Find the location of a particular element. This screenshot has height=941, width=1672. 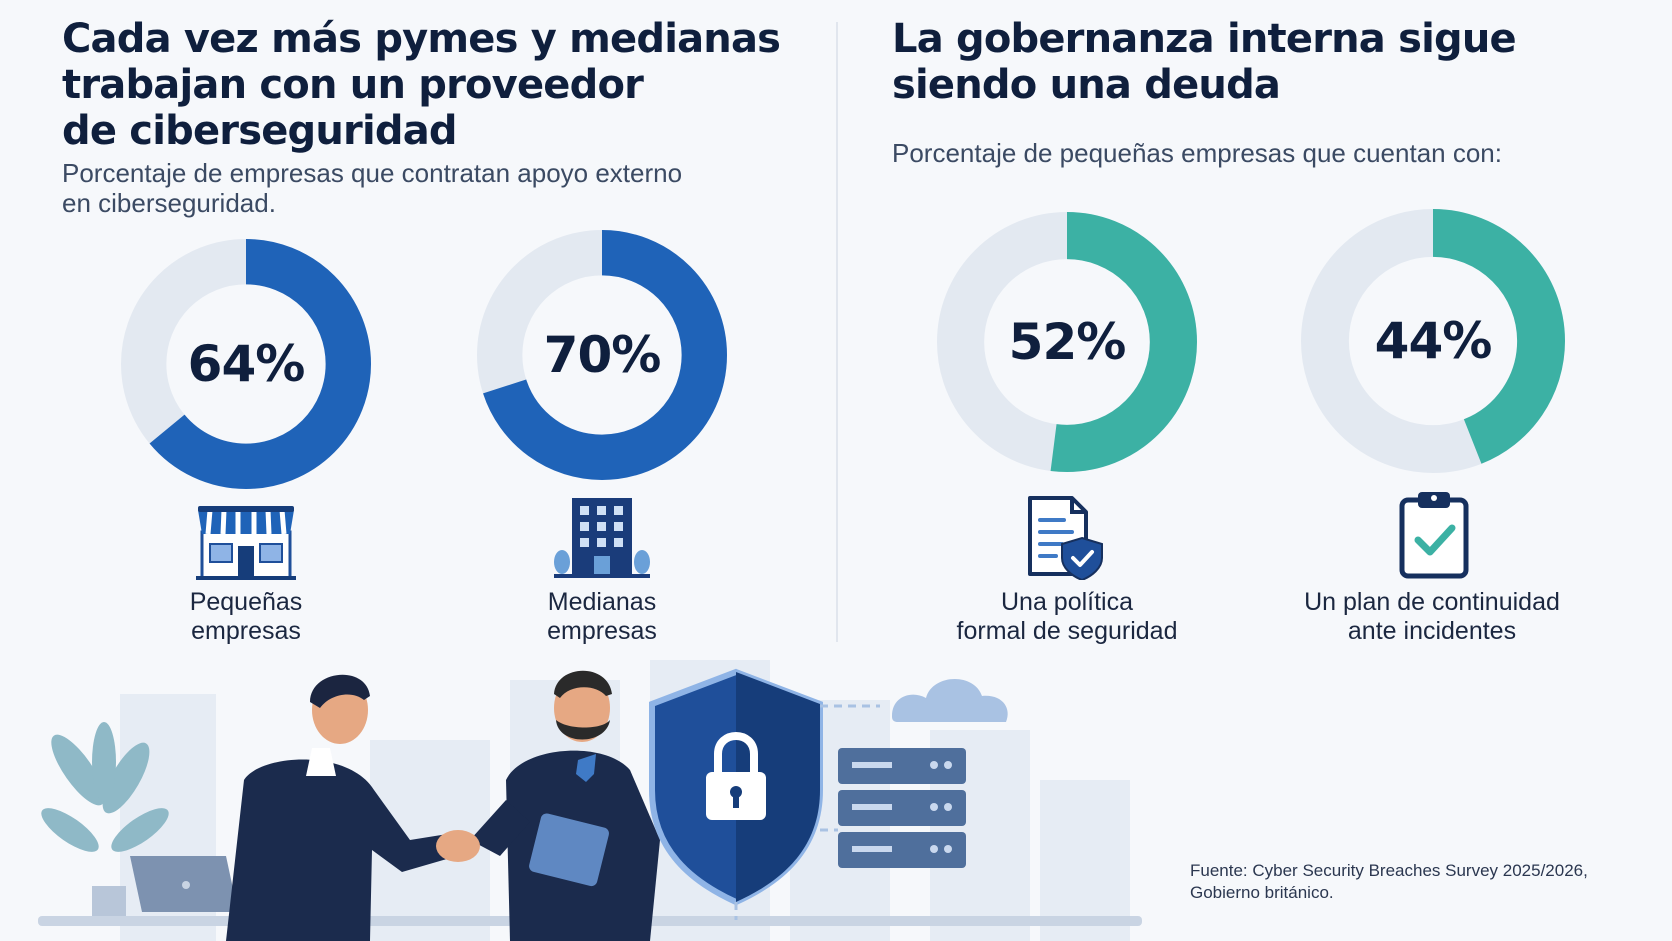

section-divider is located at coordinates (837, 332).